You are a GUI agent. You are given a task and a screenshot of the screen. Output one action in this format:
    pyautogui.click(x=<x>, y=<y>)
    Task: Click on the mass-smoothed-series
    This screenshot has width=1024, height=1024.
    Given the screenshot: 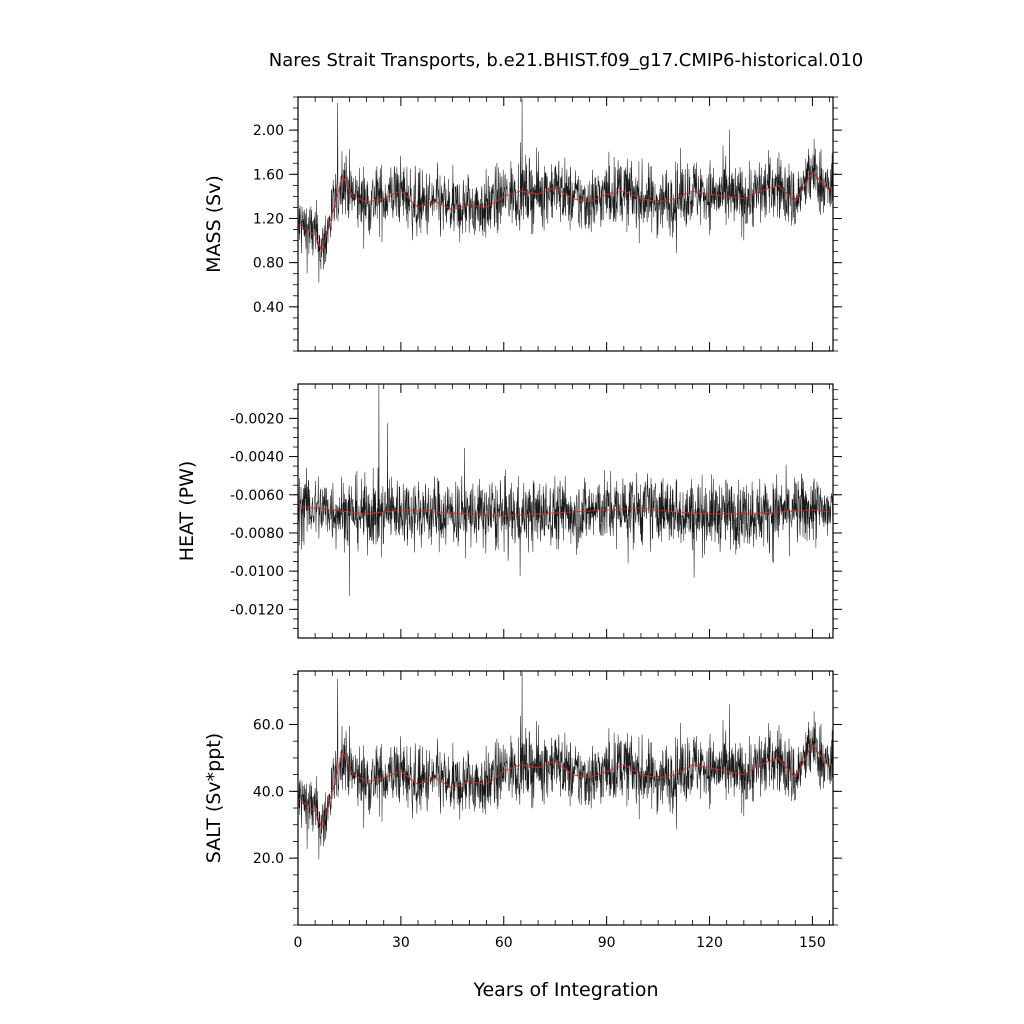 What is the action you would take?
    pyautogui.click(x=564, y=212)
    